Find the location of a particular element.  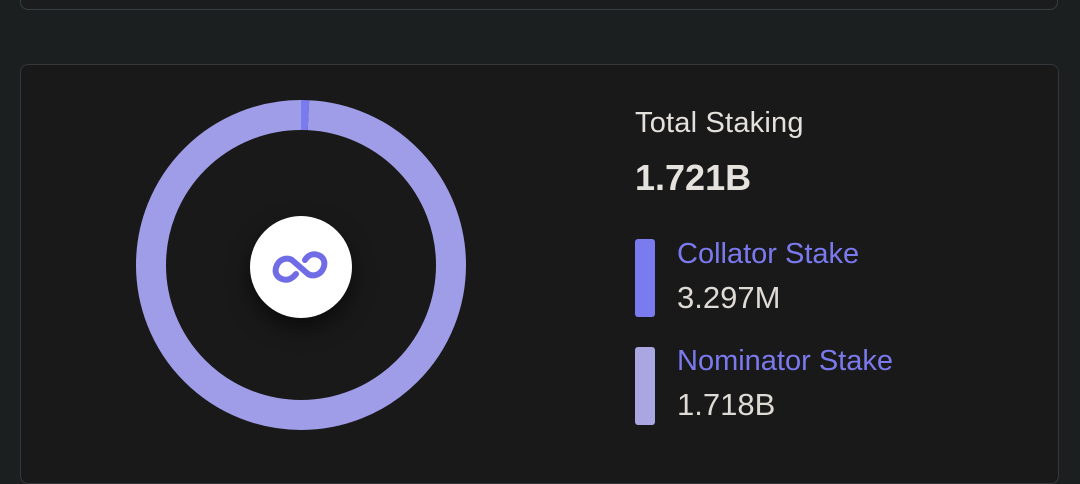

legend-swatch-collator is located at coordinates (645, 278).